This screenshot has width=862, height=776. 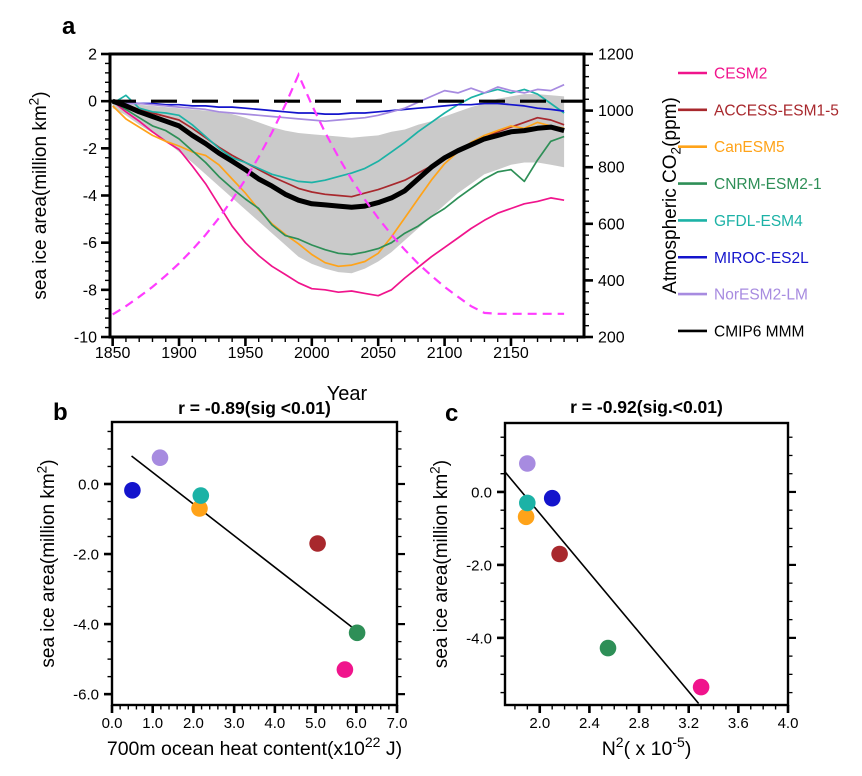 What do you see at coordinates (397, 723) in the screenshot?
I see `x-axis-tick-label: 7.0` at bounding box center [397, 723].